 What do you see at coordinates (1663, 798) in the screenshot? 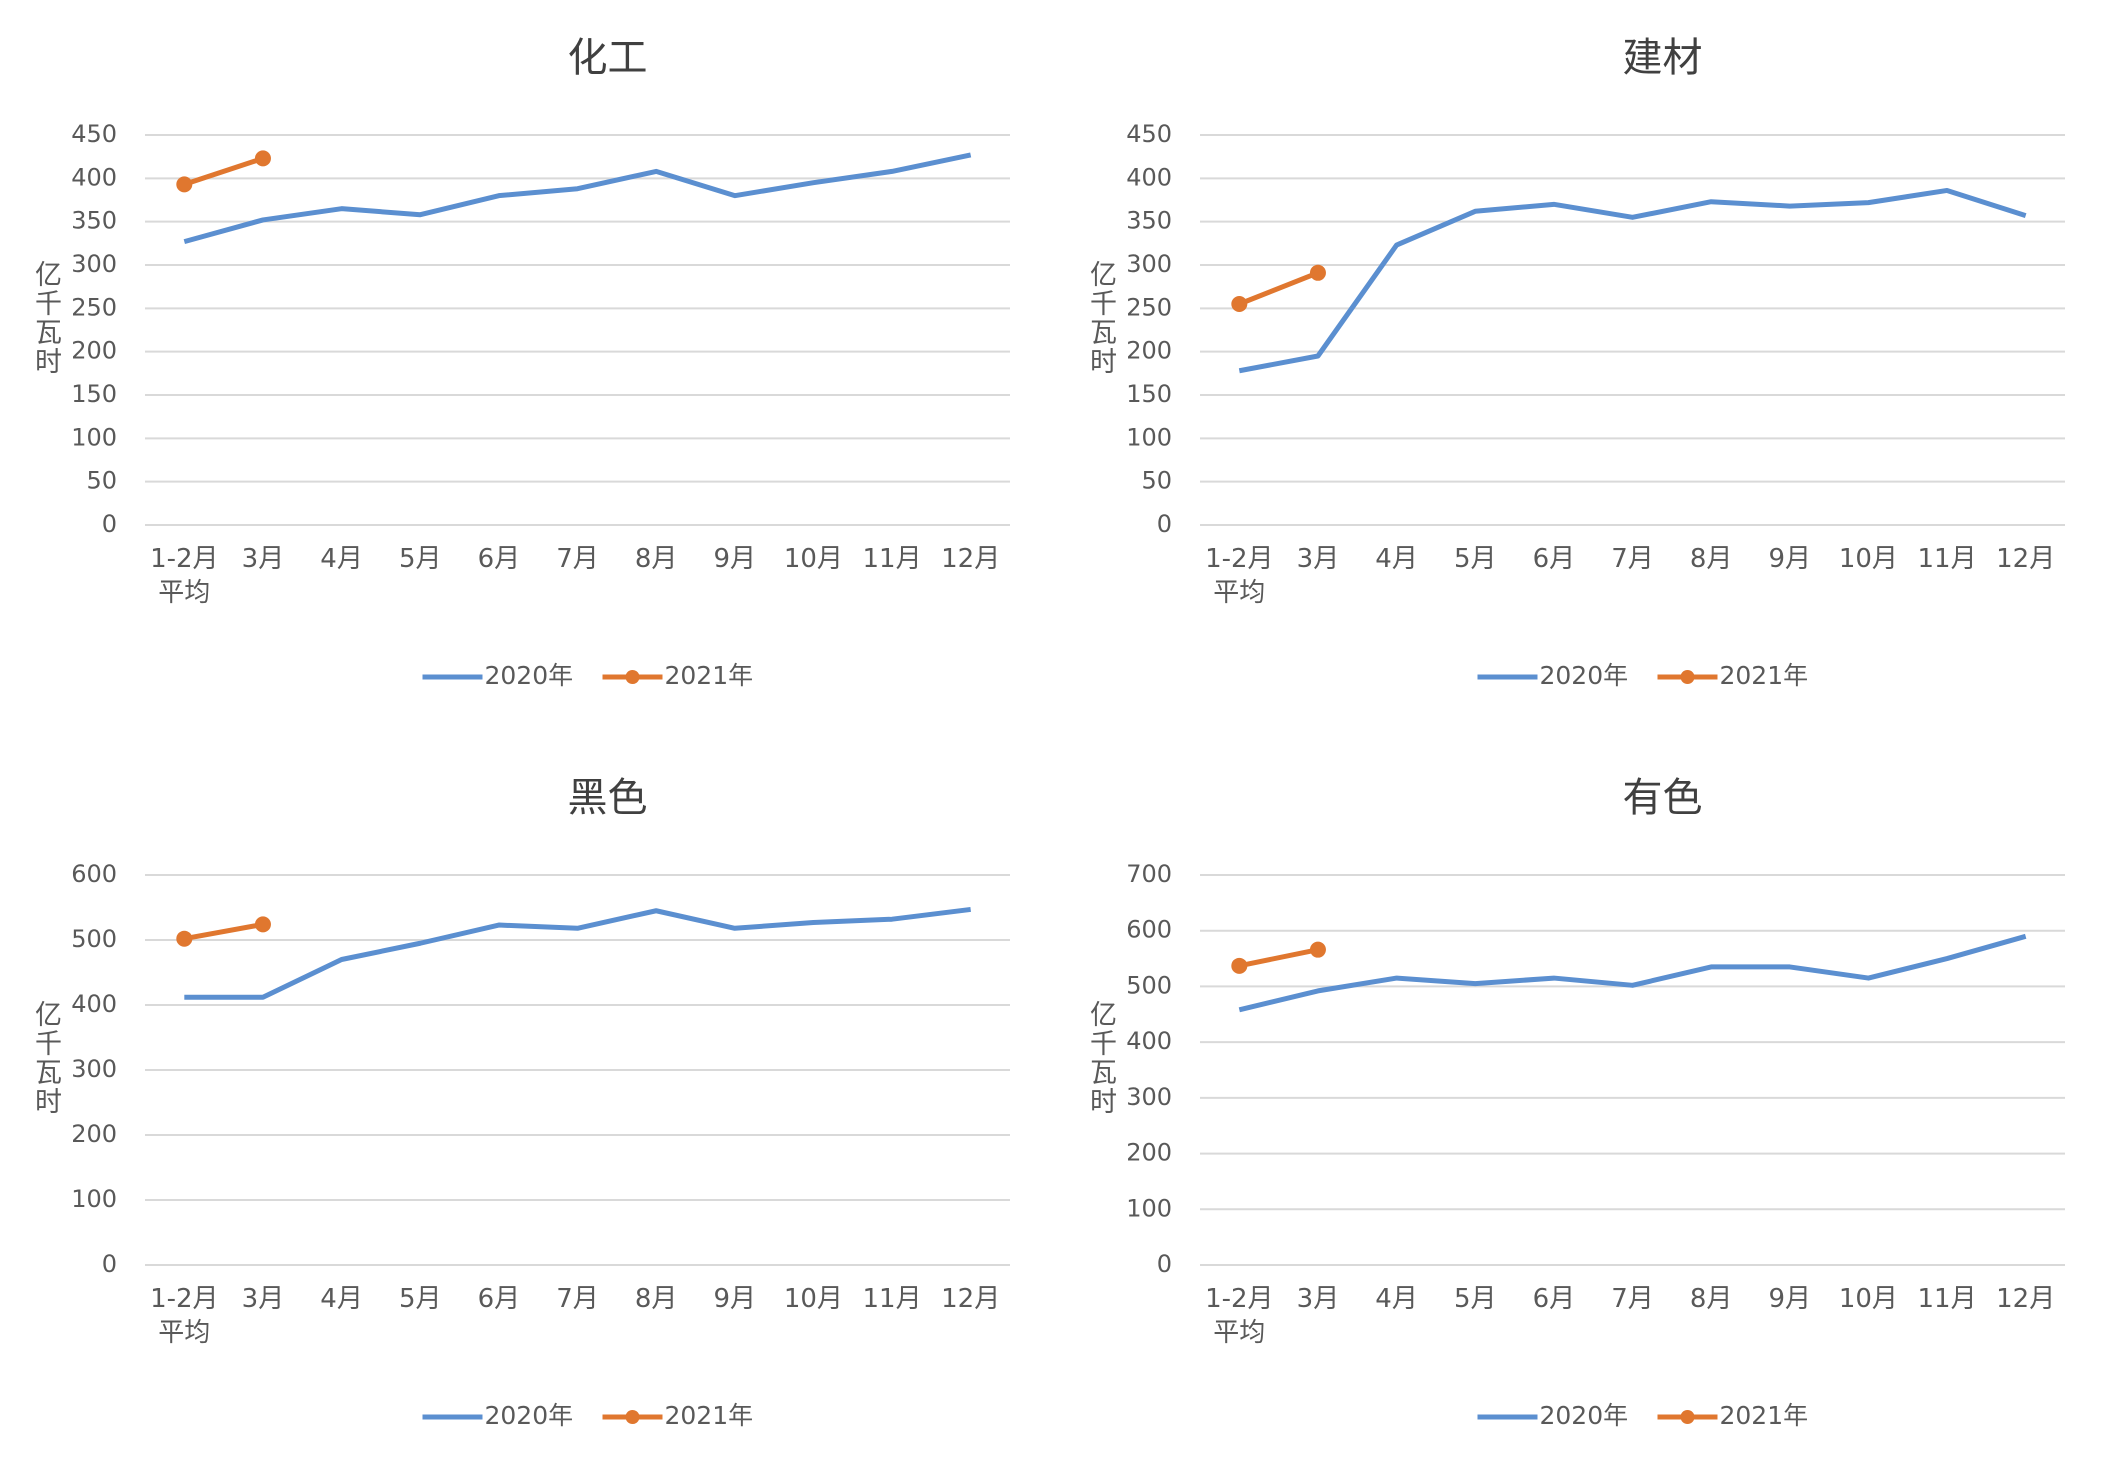
I see `chart-title: 有色` at bounding box center [1663, 798].